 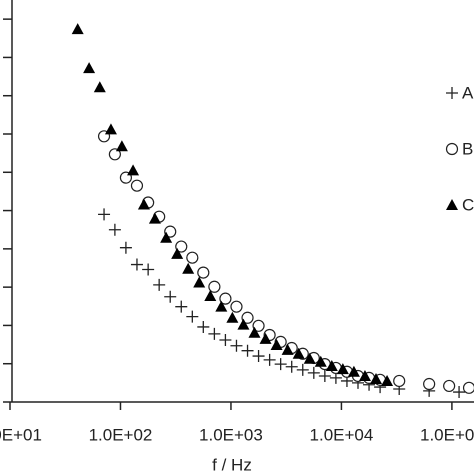 What do you see at coordinates (231, 434) in the screenshot?
I see `x-tick-label: 1.0E+03` at bounding box center [231, 434].